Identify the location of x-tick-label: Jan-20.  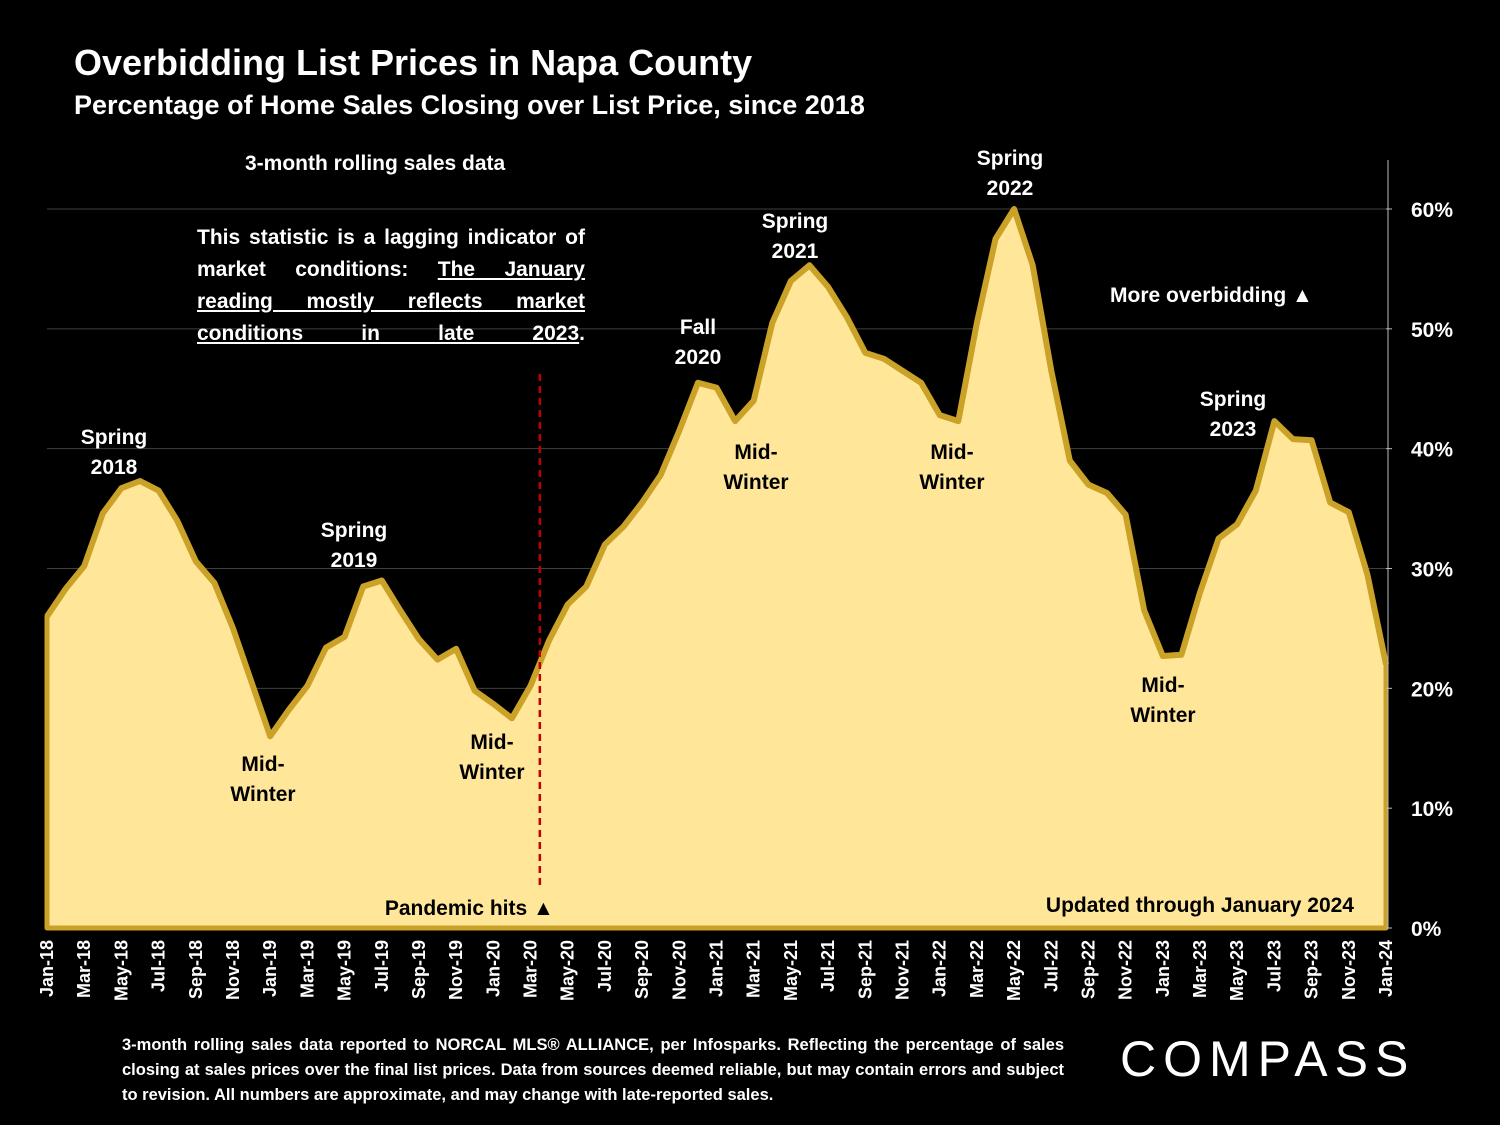
(493, 968).